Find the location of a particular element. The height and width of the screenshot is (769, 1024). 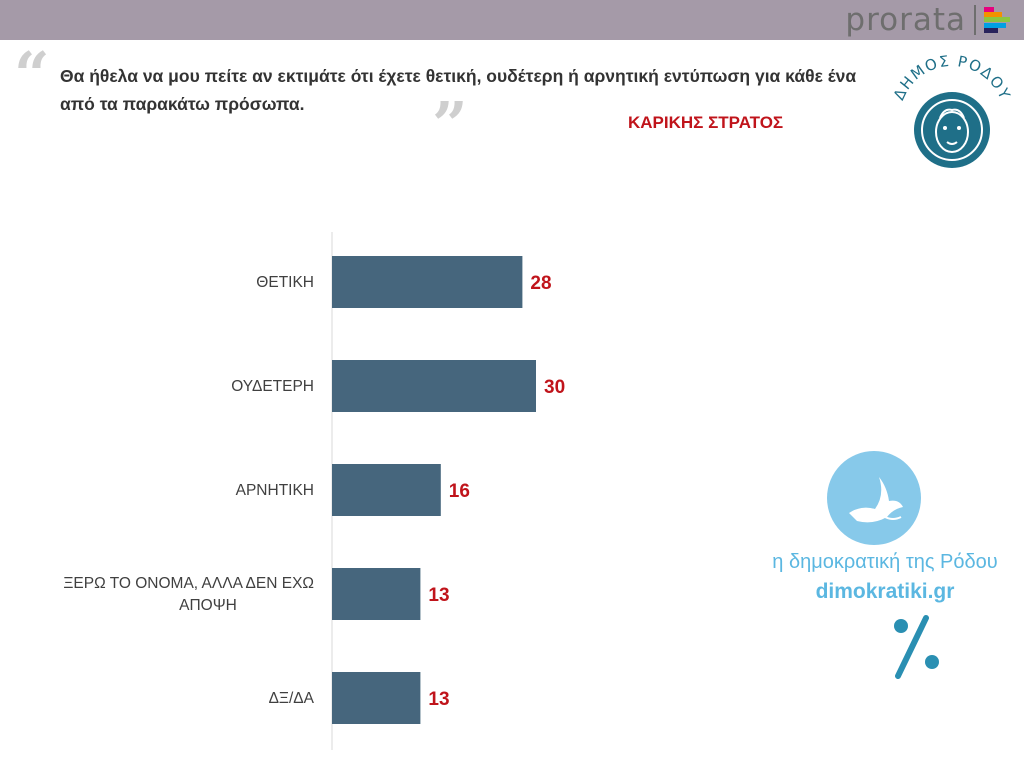

category-label: ΔΞ/ΔΑ is located at coordinates (292, 698).